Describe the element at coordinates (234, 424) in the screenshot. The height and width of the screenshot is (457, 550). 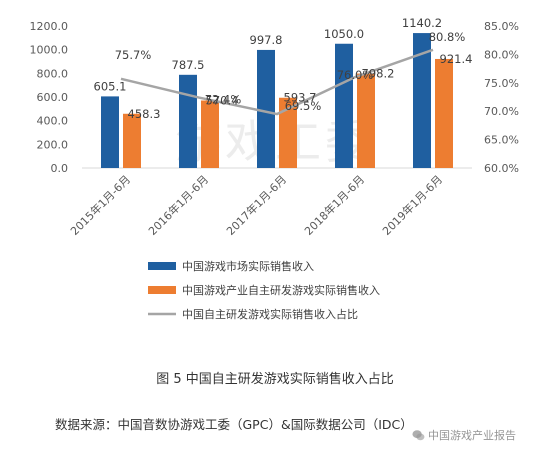
I see `data-source: 数据来源：中国音数协游戏工委（GPC）&国际数据公司（IDC）` at that location.